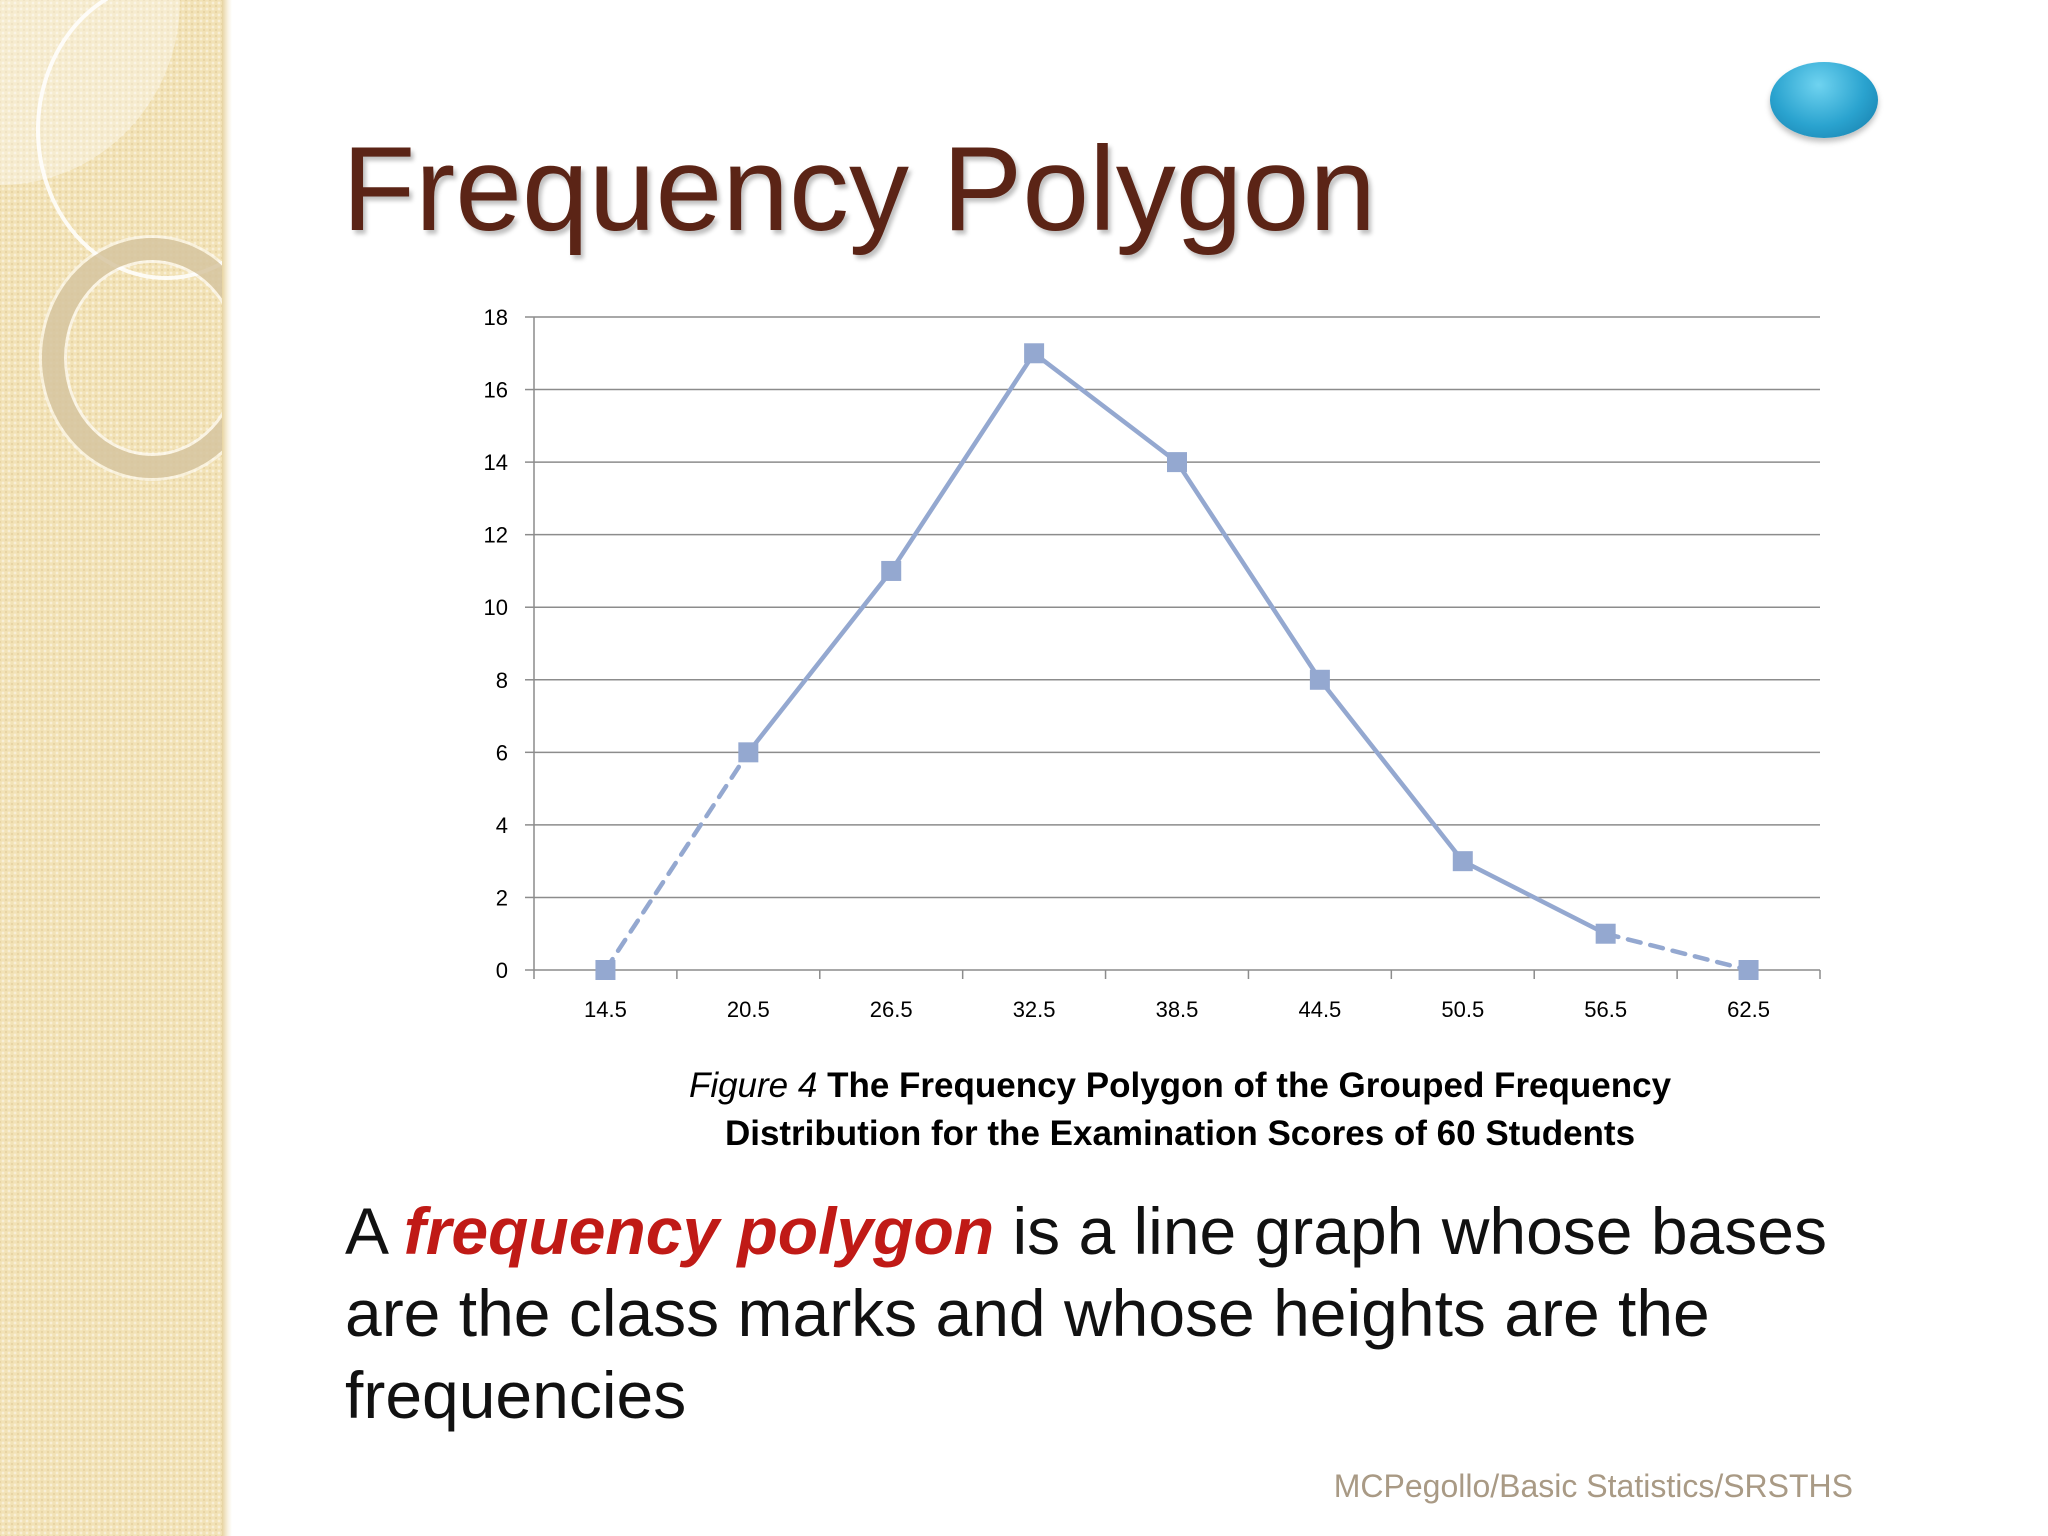 The image size is (2048, 1536). Describe the element at coordinates (496, 462) in the screenshot. I see `y-tick-label: 14` at that location.